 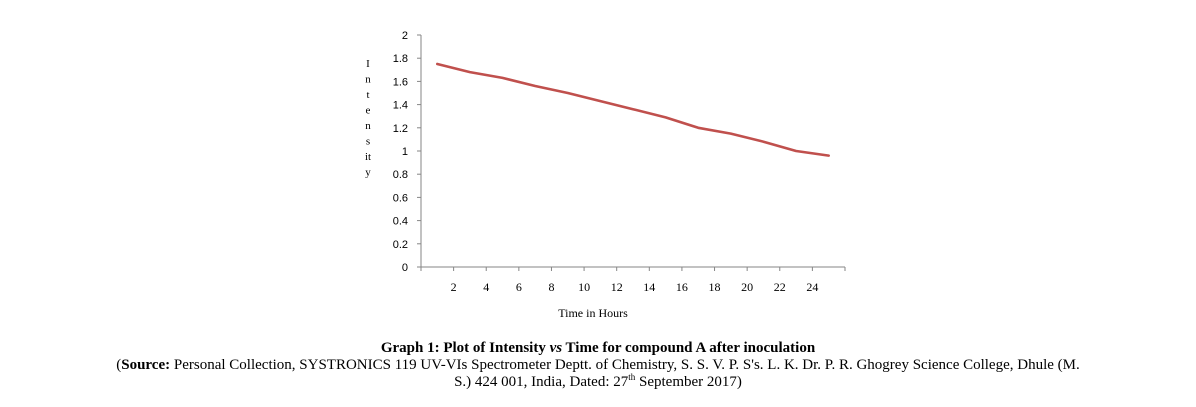 What do you see at coordinates (405, 268) in the screenshot?
I see `y-tick-label: 0` at bounding box center [405, 268].